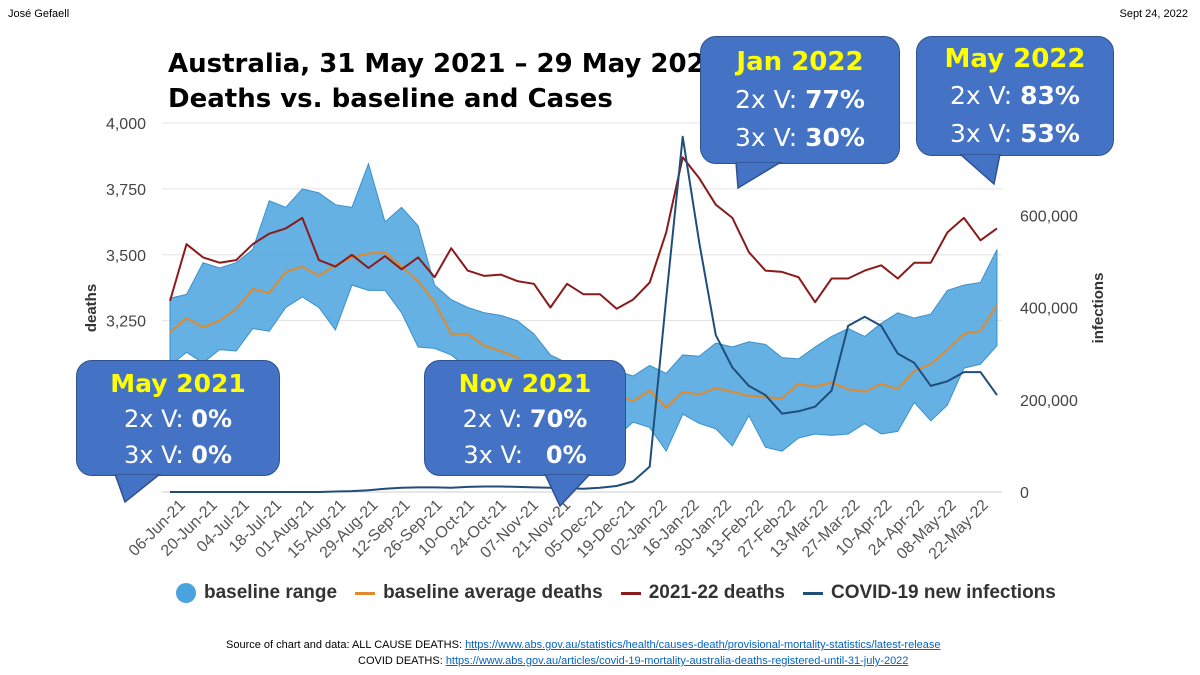  What do you see at coordinates (1098, 308) in the screenshot?
I see `y2-axis-label: infections` at bounding box center [1098, 308].